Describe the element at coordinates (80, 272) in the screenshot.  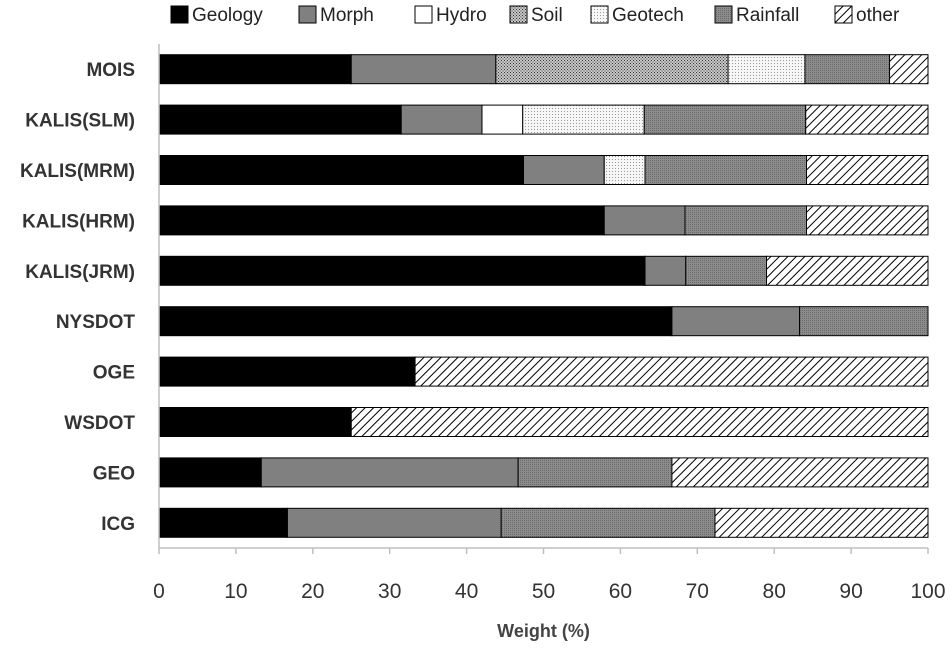
I see `category-label: KALIS(JRM)` at that location.